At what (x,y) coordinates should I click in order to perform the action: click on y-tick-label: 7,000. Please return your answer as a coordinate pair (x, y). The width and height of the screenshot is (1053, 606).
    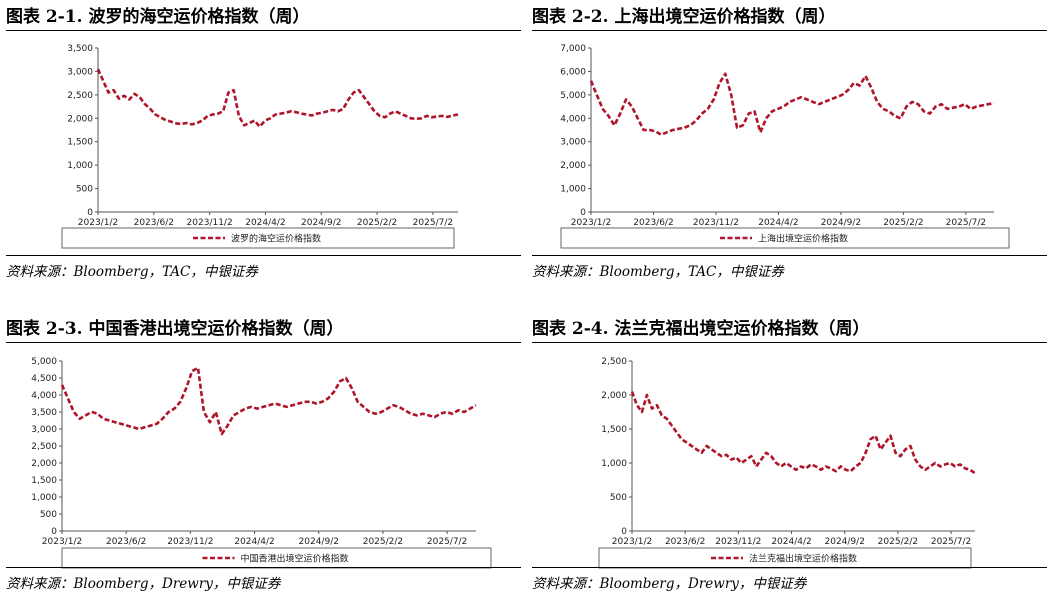
    Looking at the image, I should click on (573, 49).